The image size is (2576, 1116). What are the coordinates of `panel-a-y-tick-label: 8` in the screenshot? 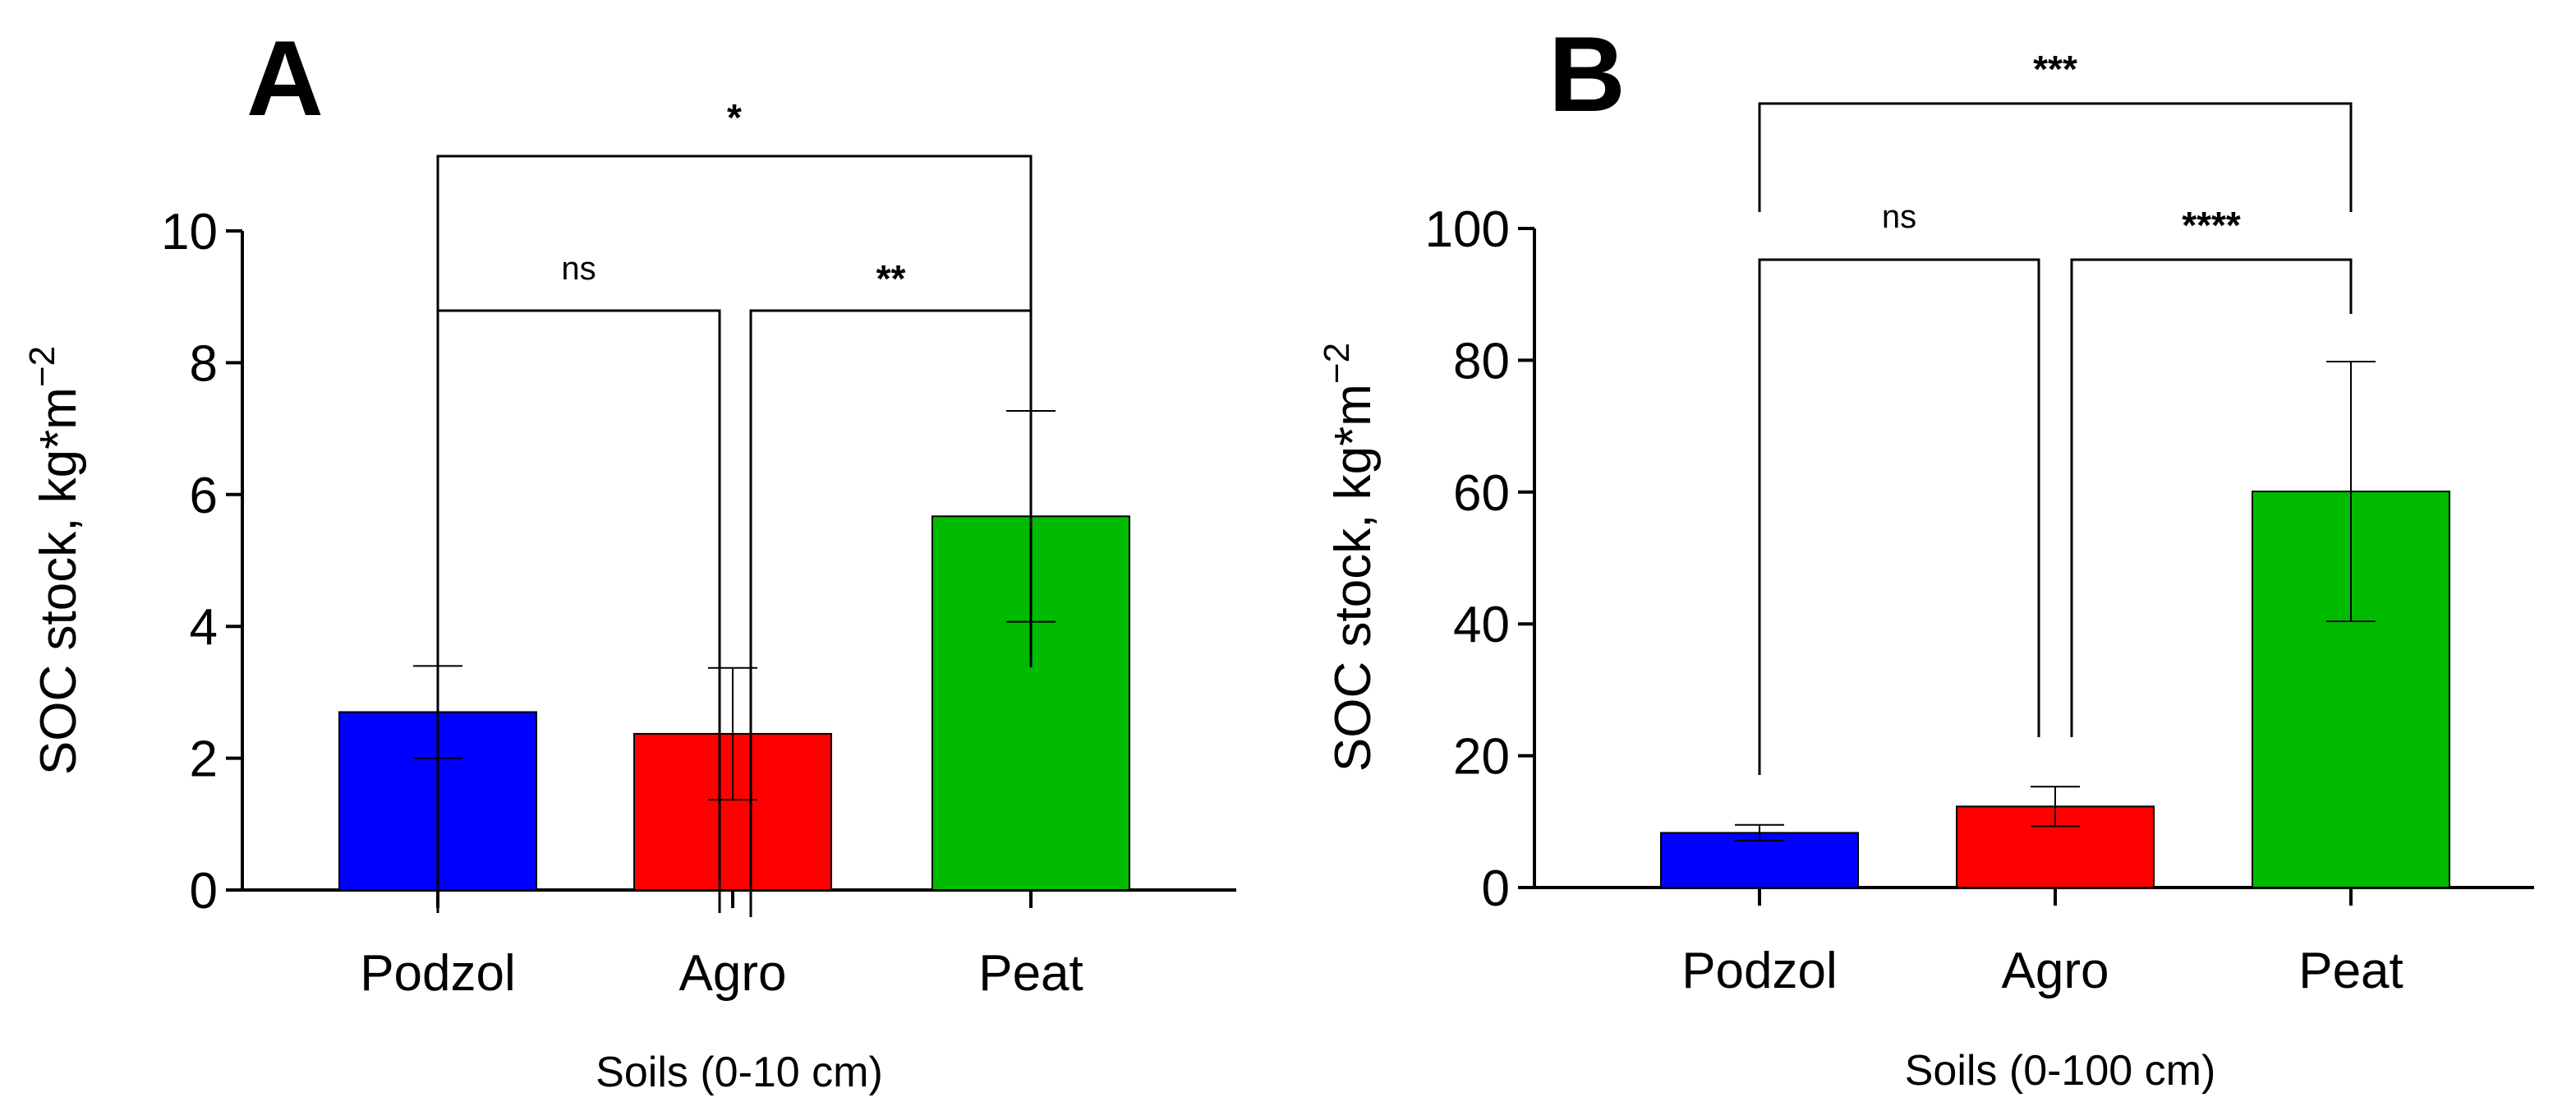 It's located at (204, 364).